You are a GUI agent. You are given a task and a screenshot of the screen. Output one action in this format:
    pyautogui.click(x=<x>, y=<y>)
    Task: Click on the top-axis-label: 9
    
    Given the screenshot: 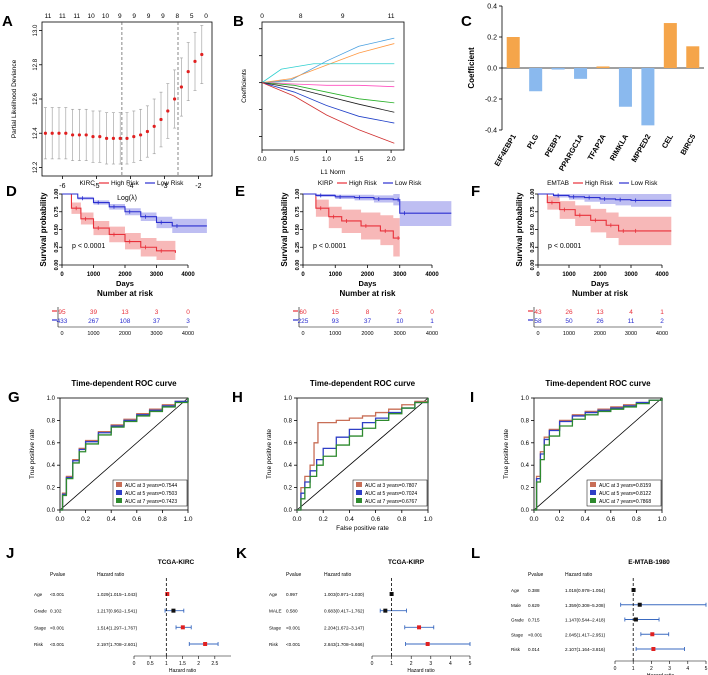 What is the action you would take?
    pyautogui.click(x=343, y=16)
    